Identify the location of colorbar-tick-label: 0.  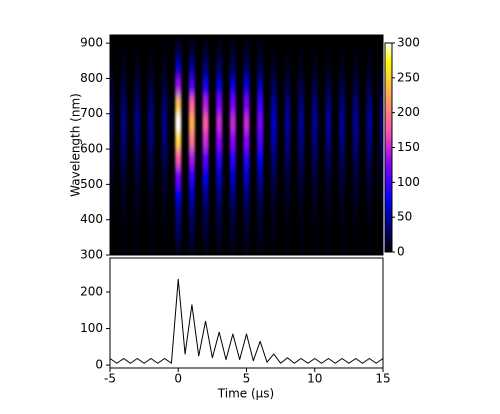
(401, 252).